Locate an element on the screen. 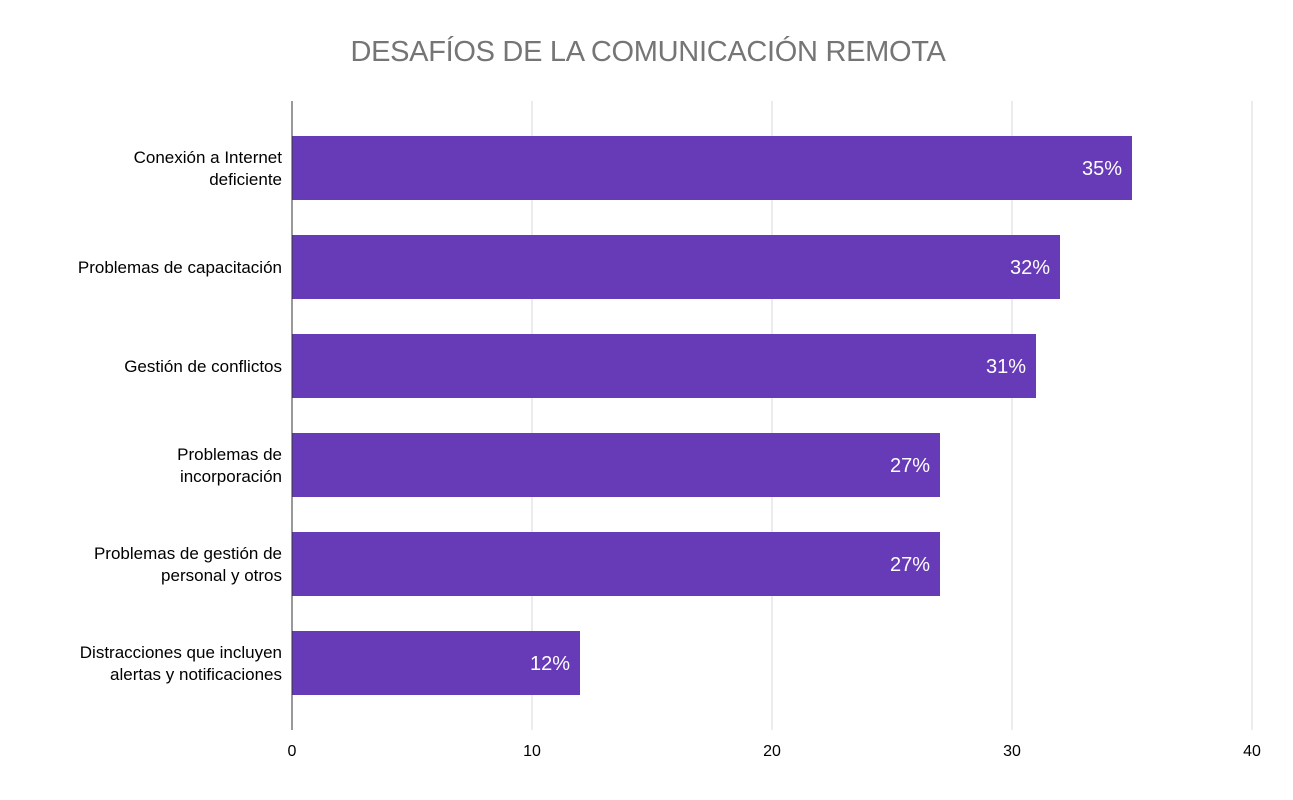 This screenshot has width=1293, height=800. category-label: Problemas de capacitación is located at coordinates (180, 267).